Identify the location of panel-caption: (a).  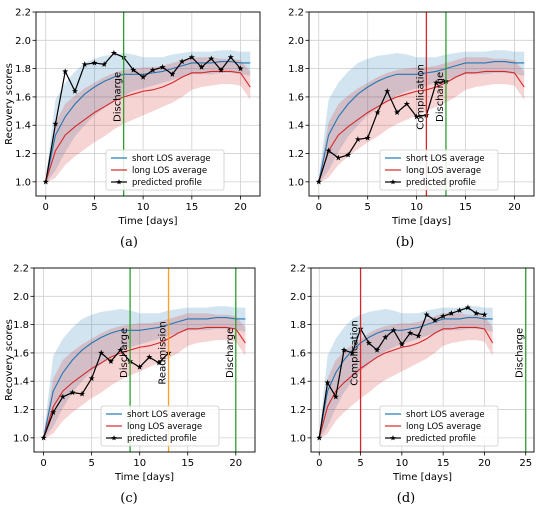
(129, 242).